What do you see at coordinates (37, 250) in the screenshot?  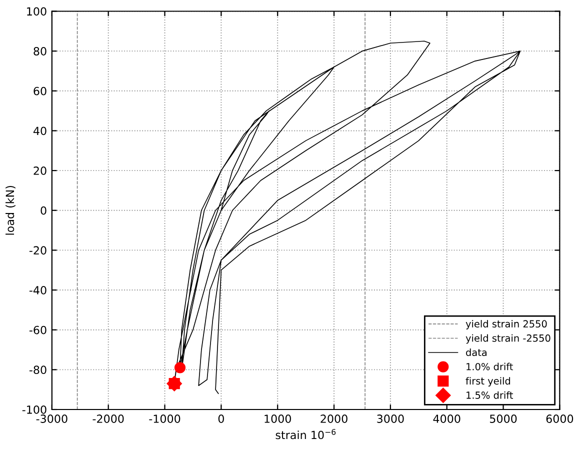 I see `y-tick-label: -20` at bounding box center [37, 250].